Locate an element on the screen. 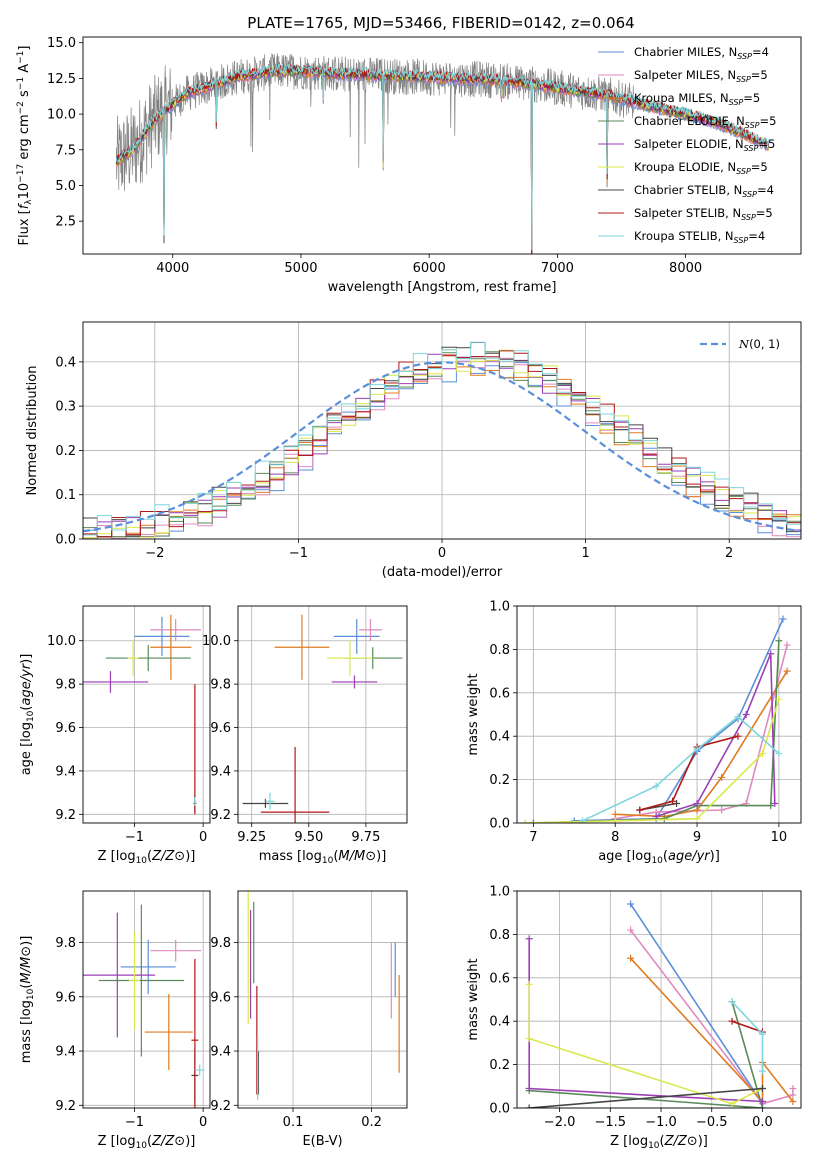 The height and width of the screenshot is (1170, 819). model-spectrum-kroupa-stelib is located at coordinates (442, 156).